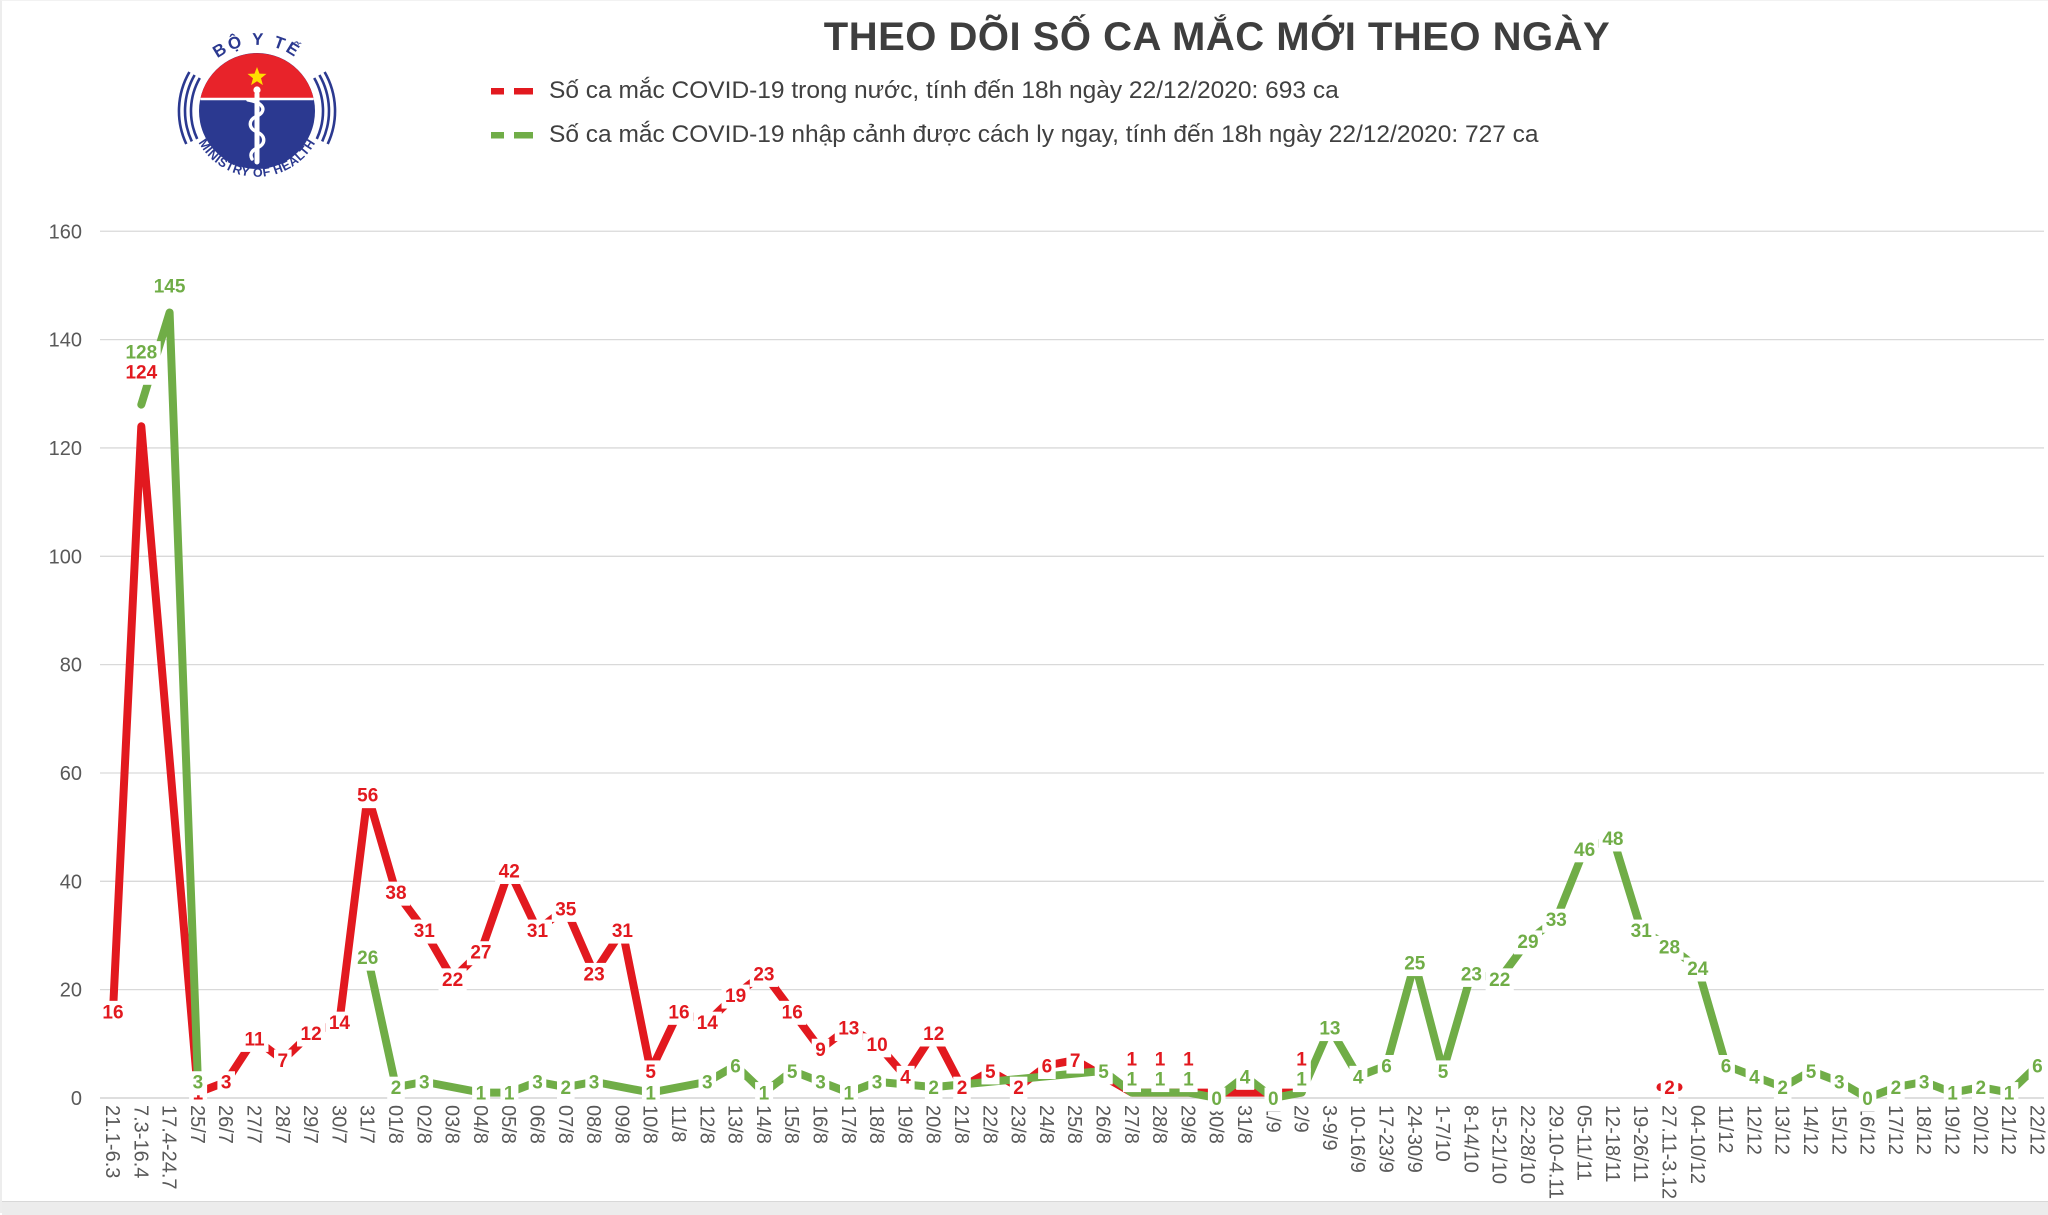 The width and height of the screenshot is (2048, 1215). What do you see at coordinates (283, 1061) in the screenshot?
I see `data-label-0: 7` at bounding box center [283, 1061].